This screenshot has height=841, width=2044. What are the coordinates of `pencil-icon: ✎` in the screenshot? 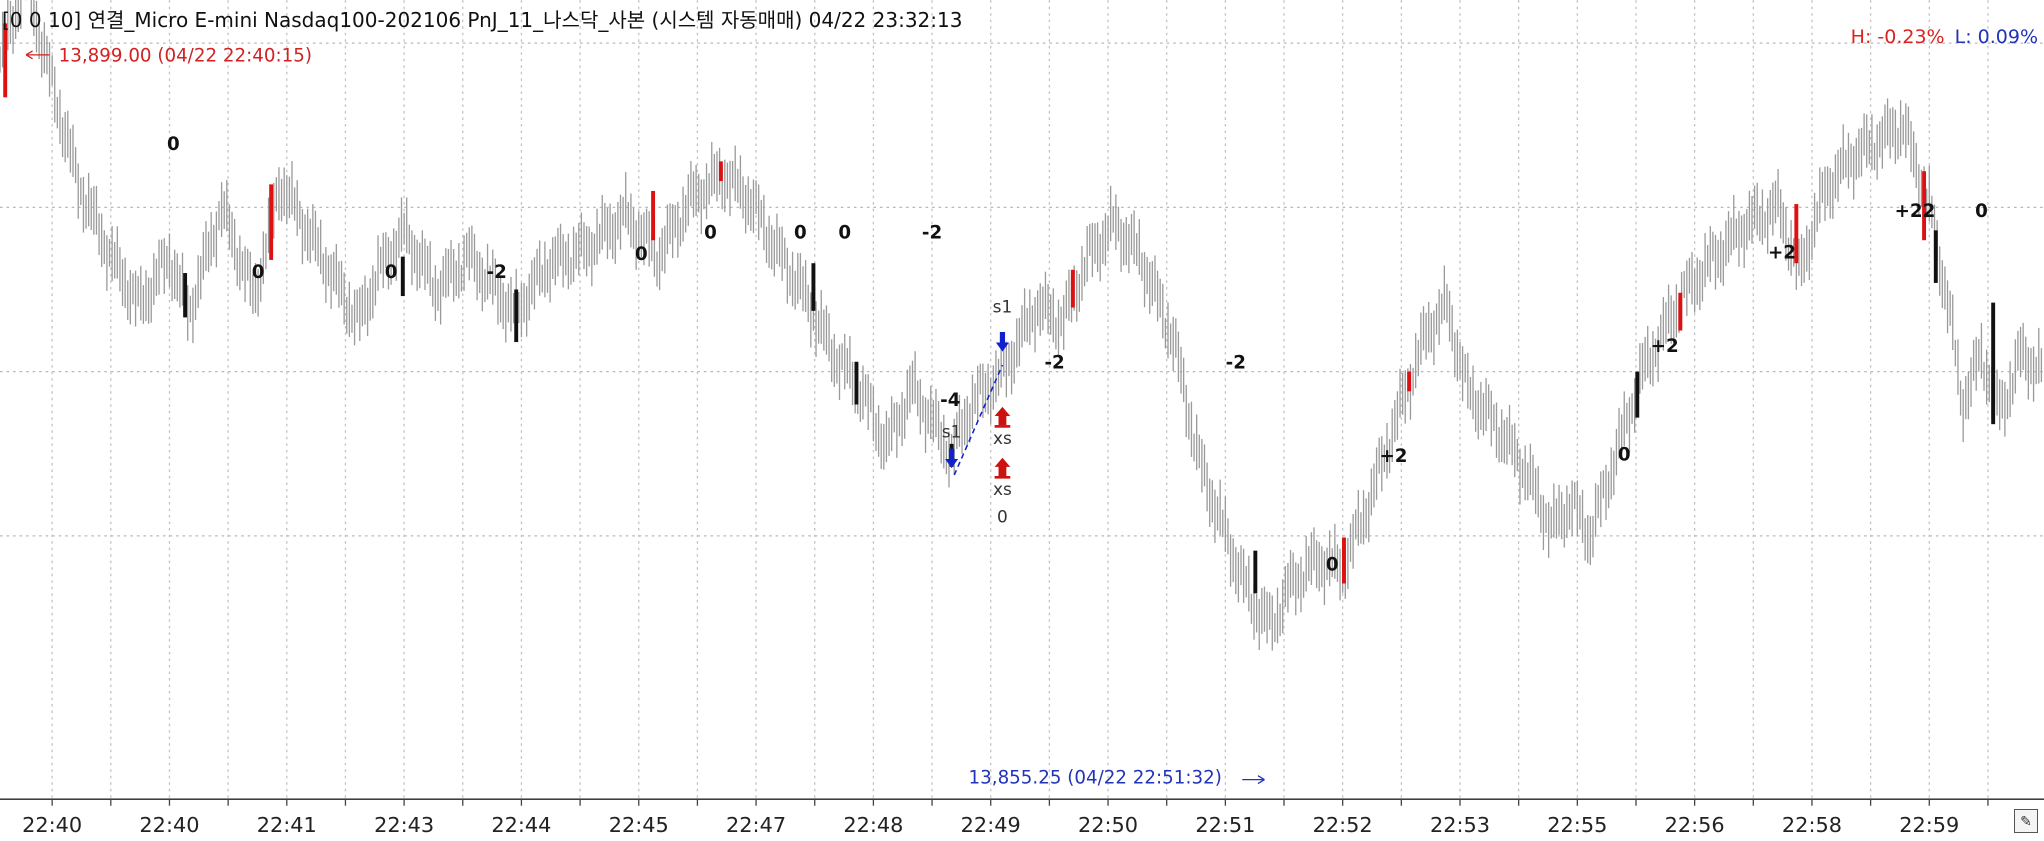 It's located at (2026, 821).